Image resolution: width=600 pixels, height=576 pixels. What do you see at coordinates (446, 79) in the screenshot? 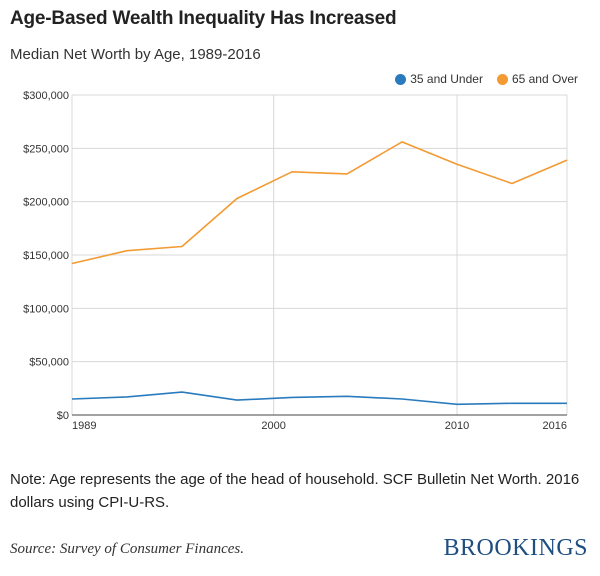
I see `legend-label-under35: 35 and Under` at bounding box center [446, 79].